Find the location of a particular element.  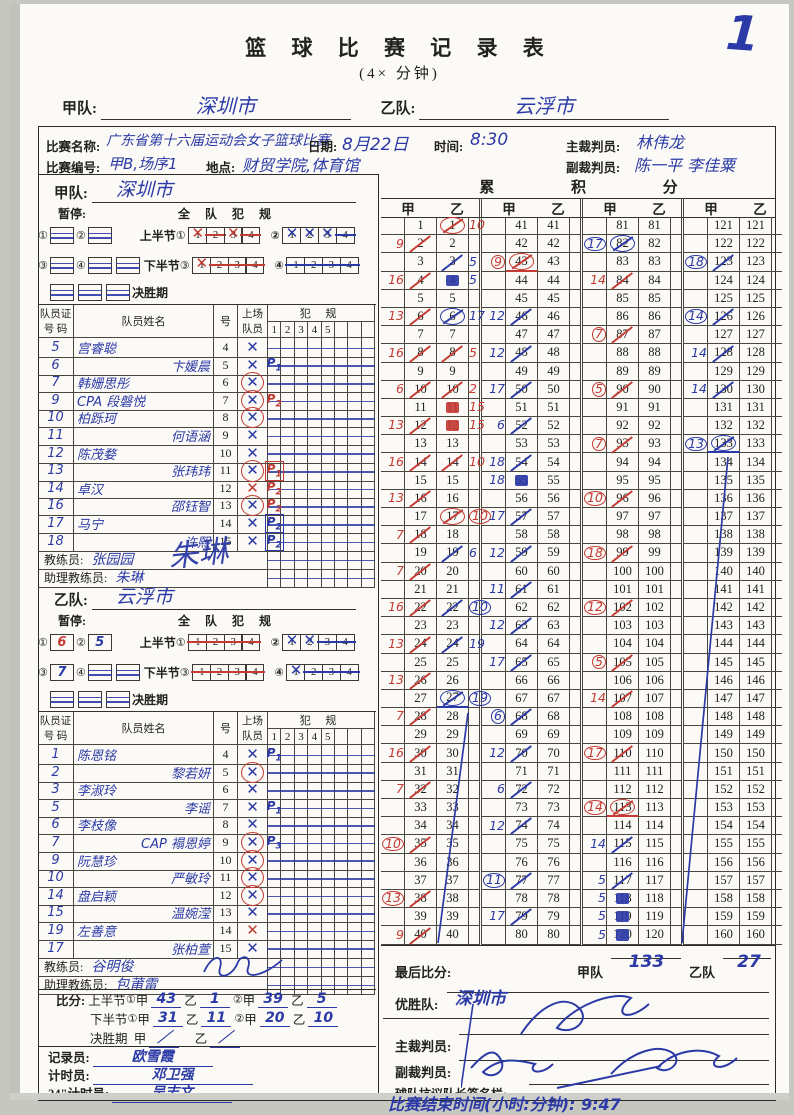

score-group: 151 151 is located at coordinates (731, 771).